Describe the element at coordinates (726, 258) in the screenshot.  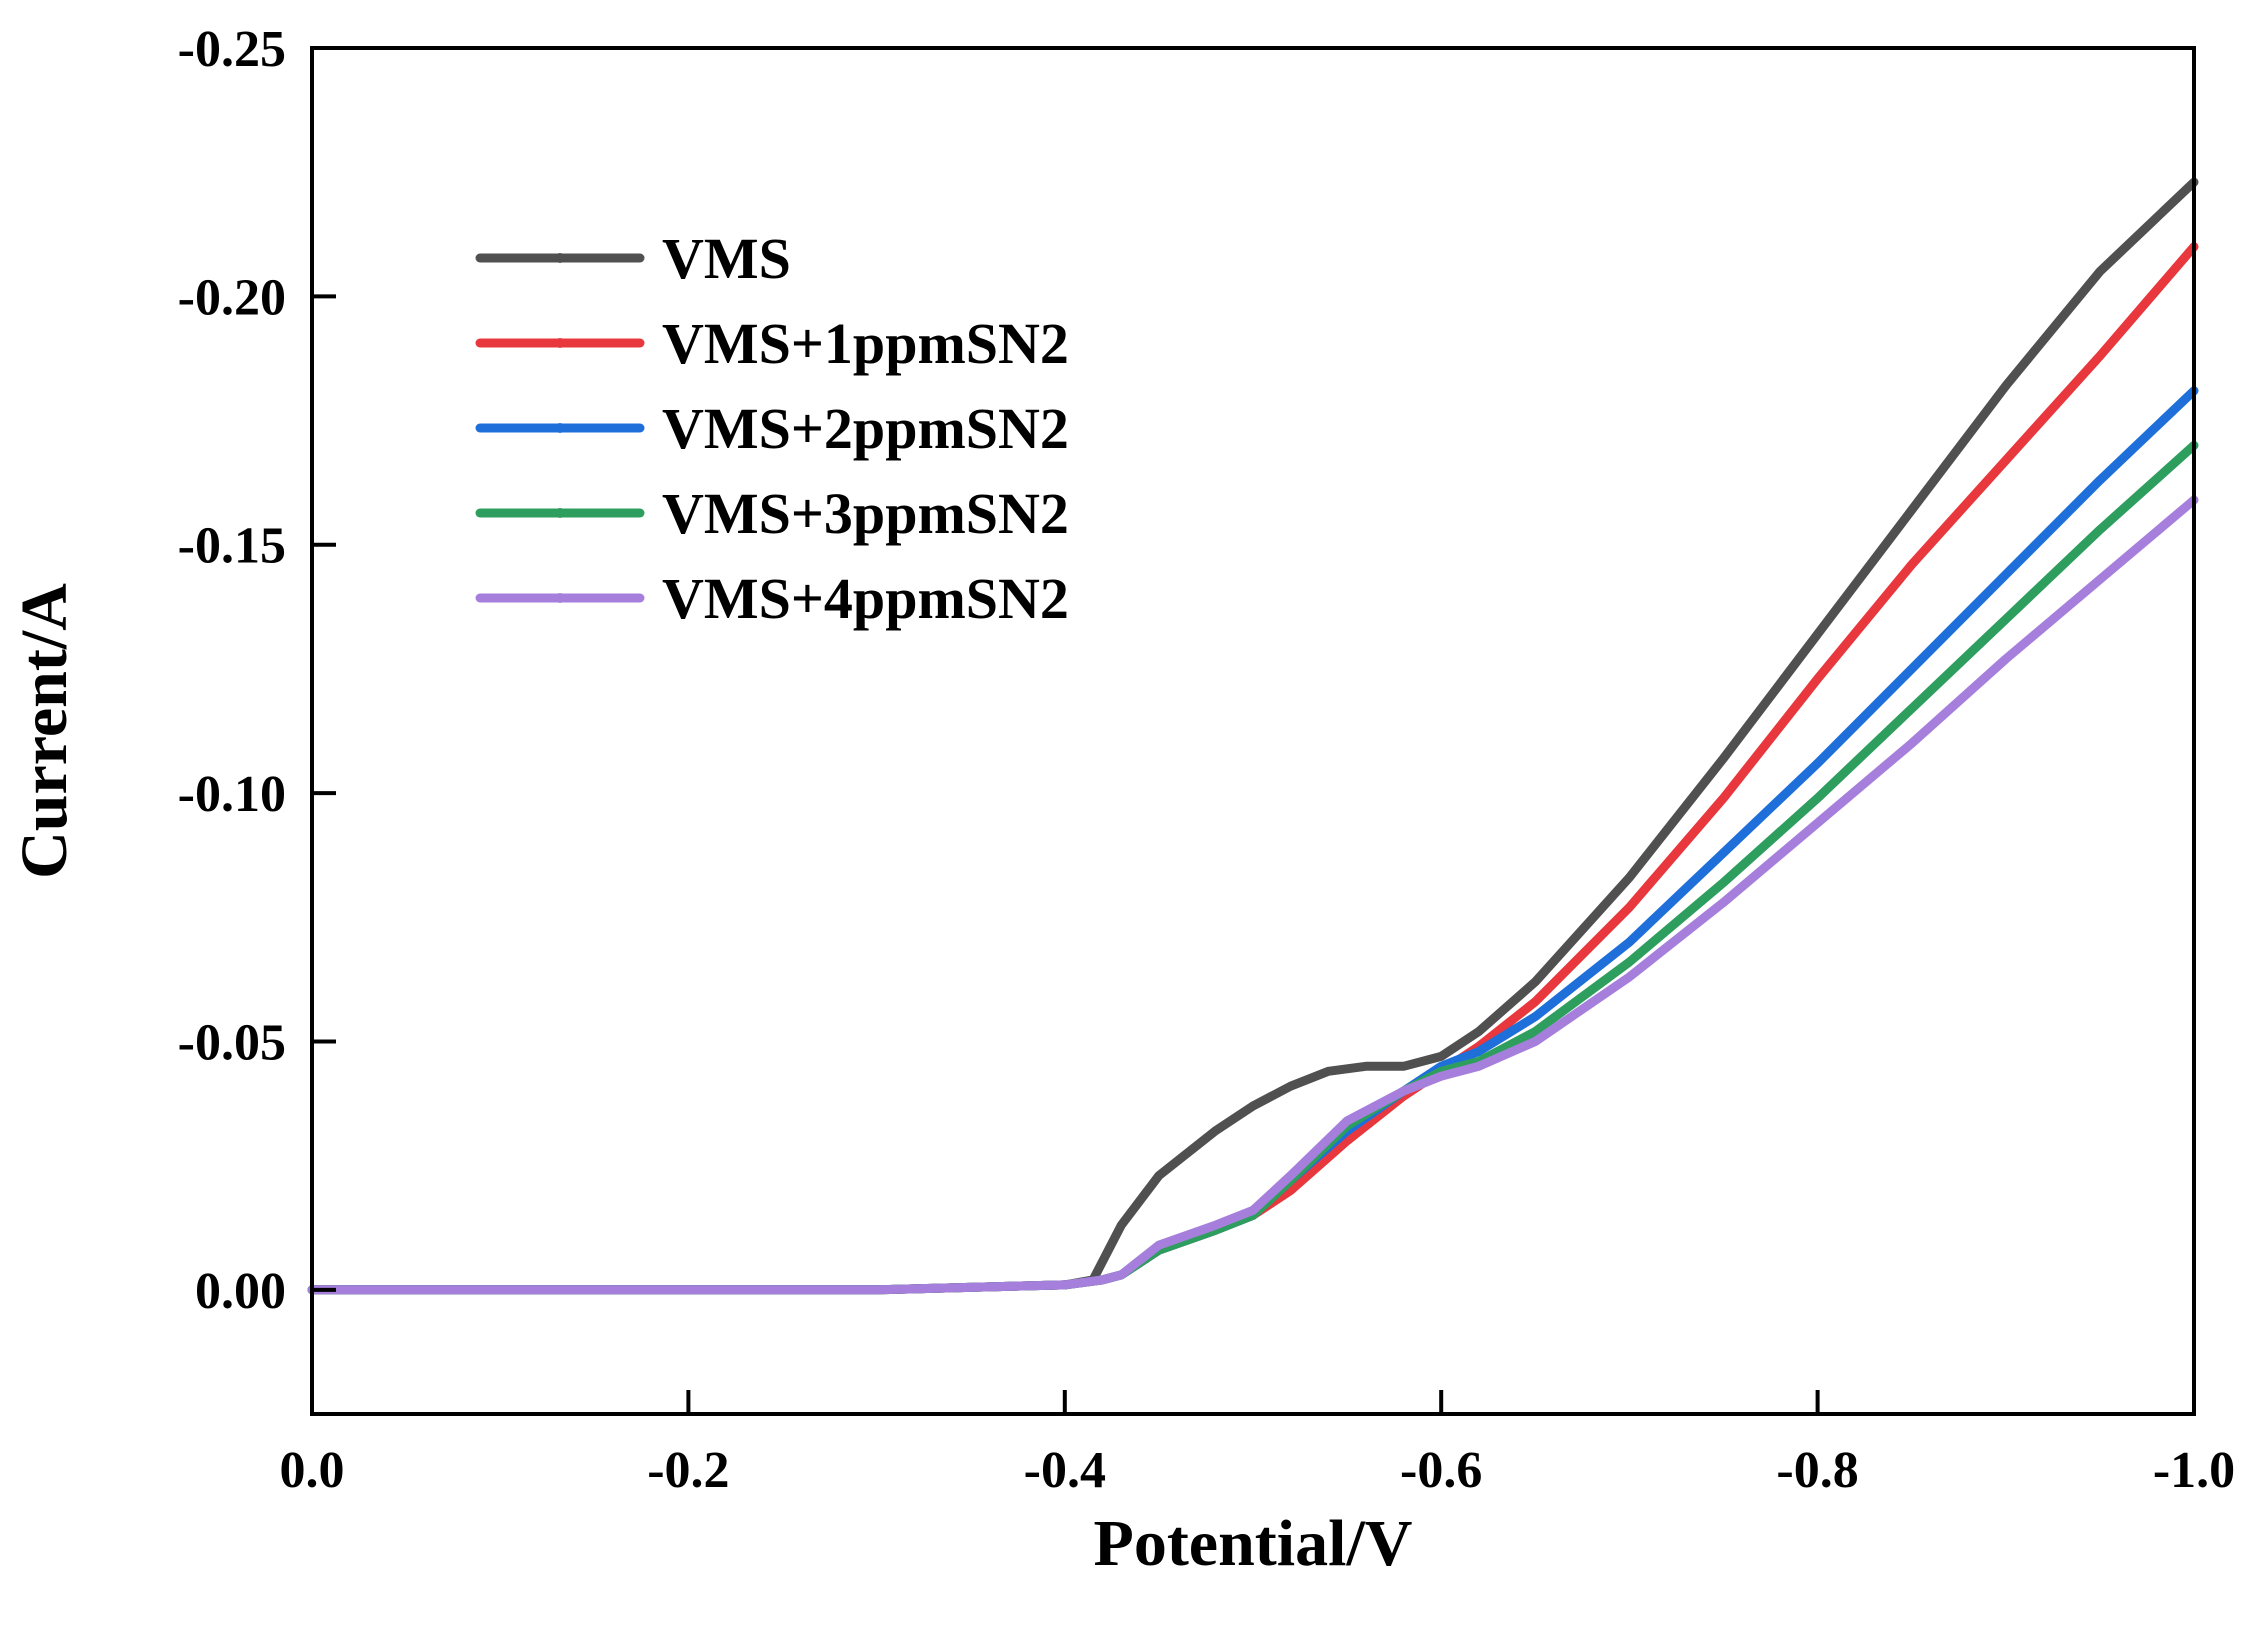
I see `legend-label: VMS` at that location.